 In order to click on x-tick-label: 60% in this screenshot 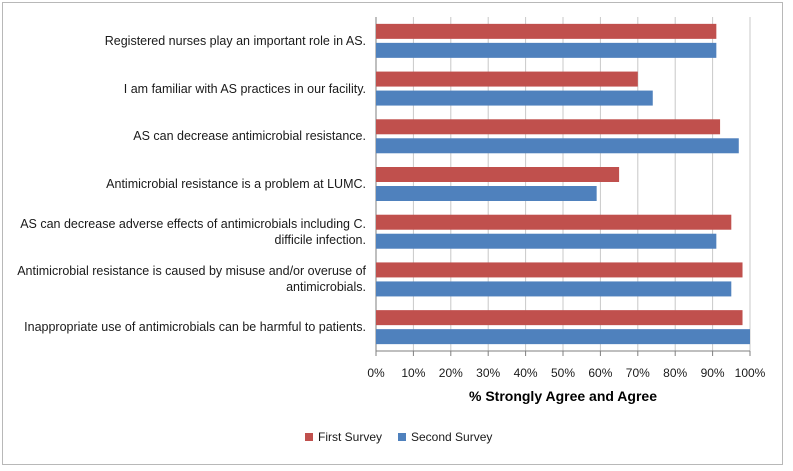, I will do `click(600, 373)`.